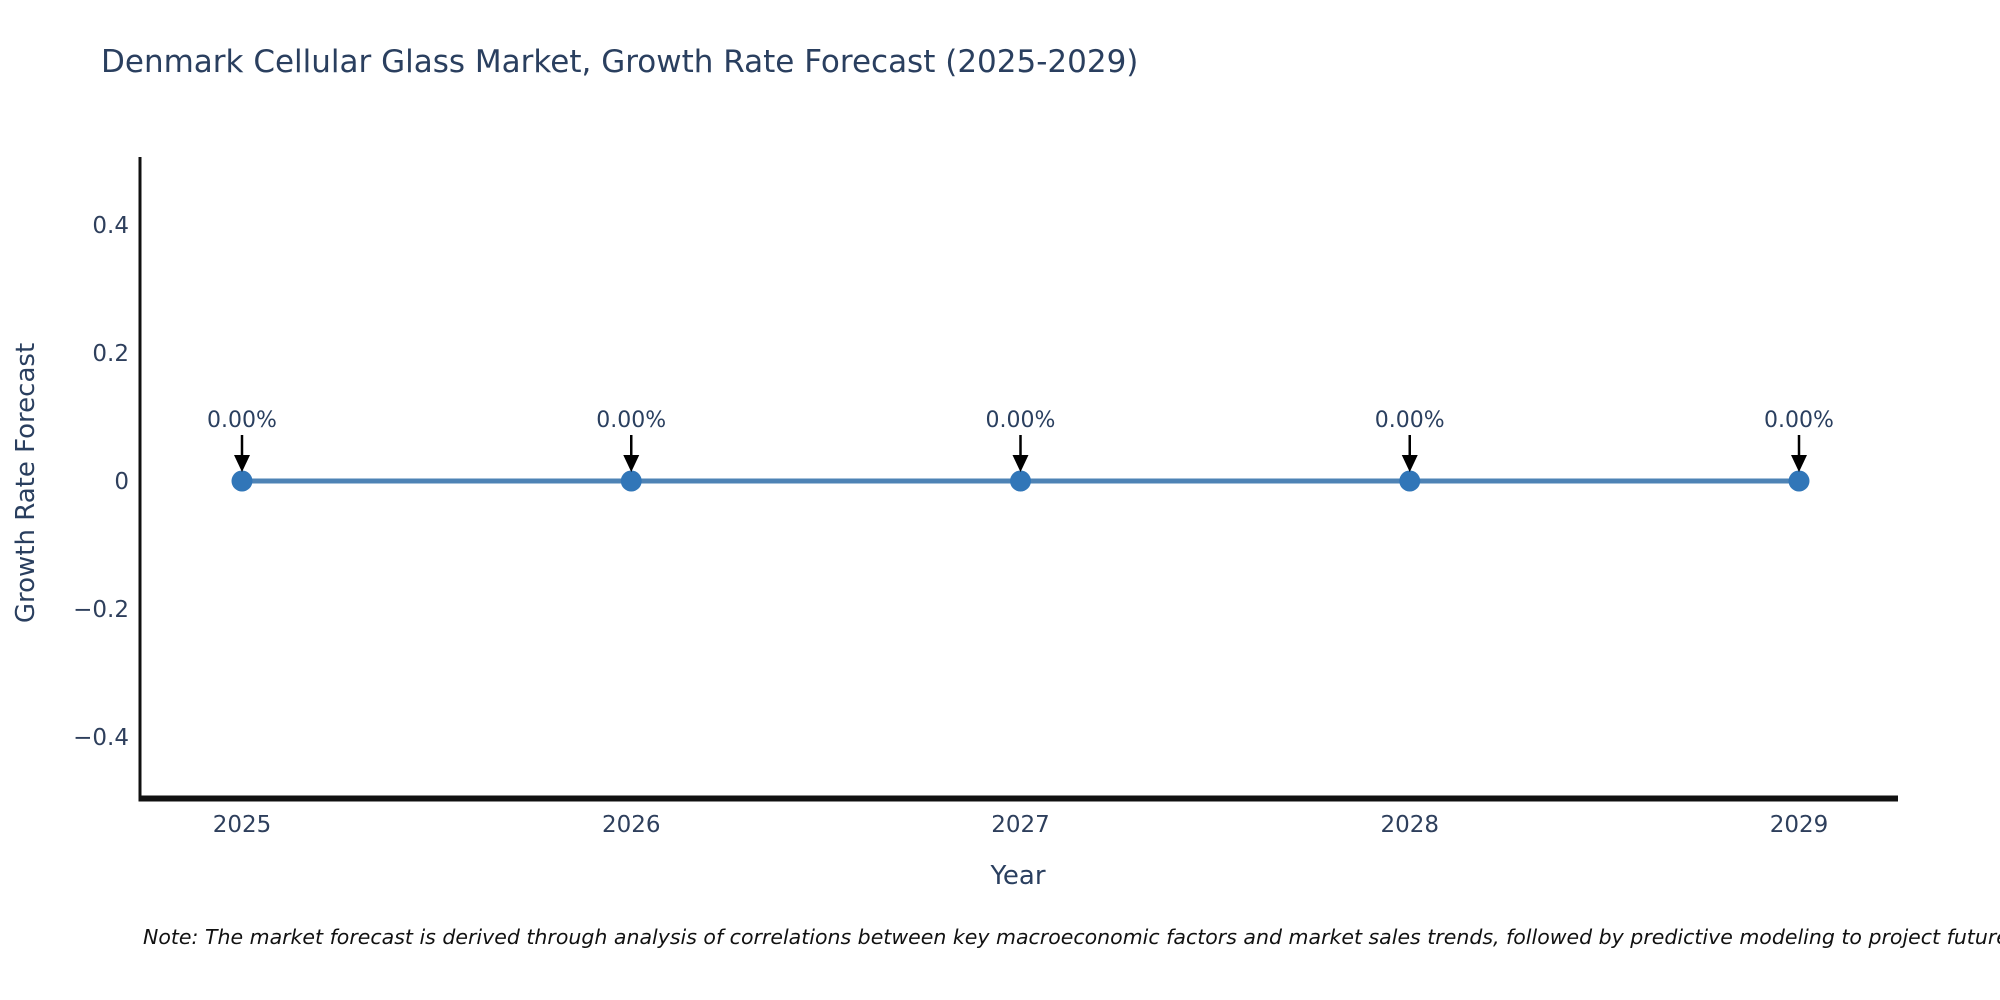  I want to click on y-tick-label: −0.4, so click(101, 738).